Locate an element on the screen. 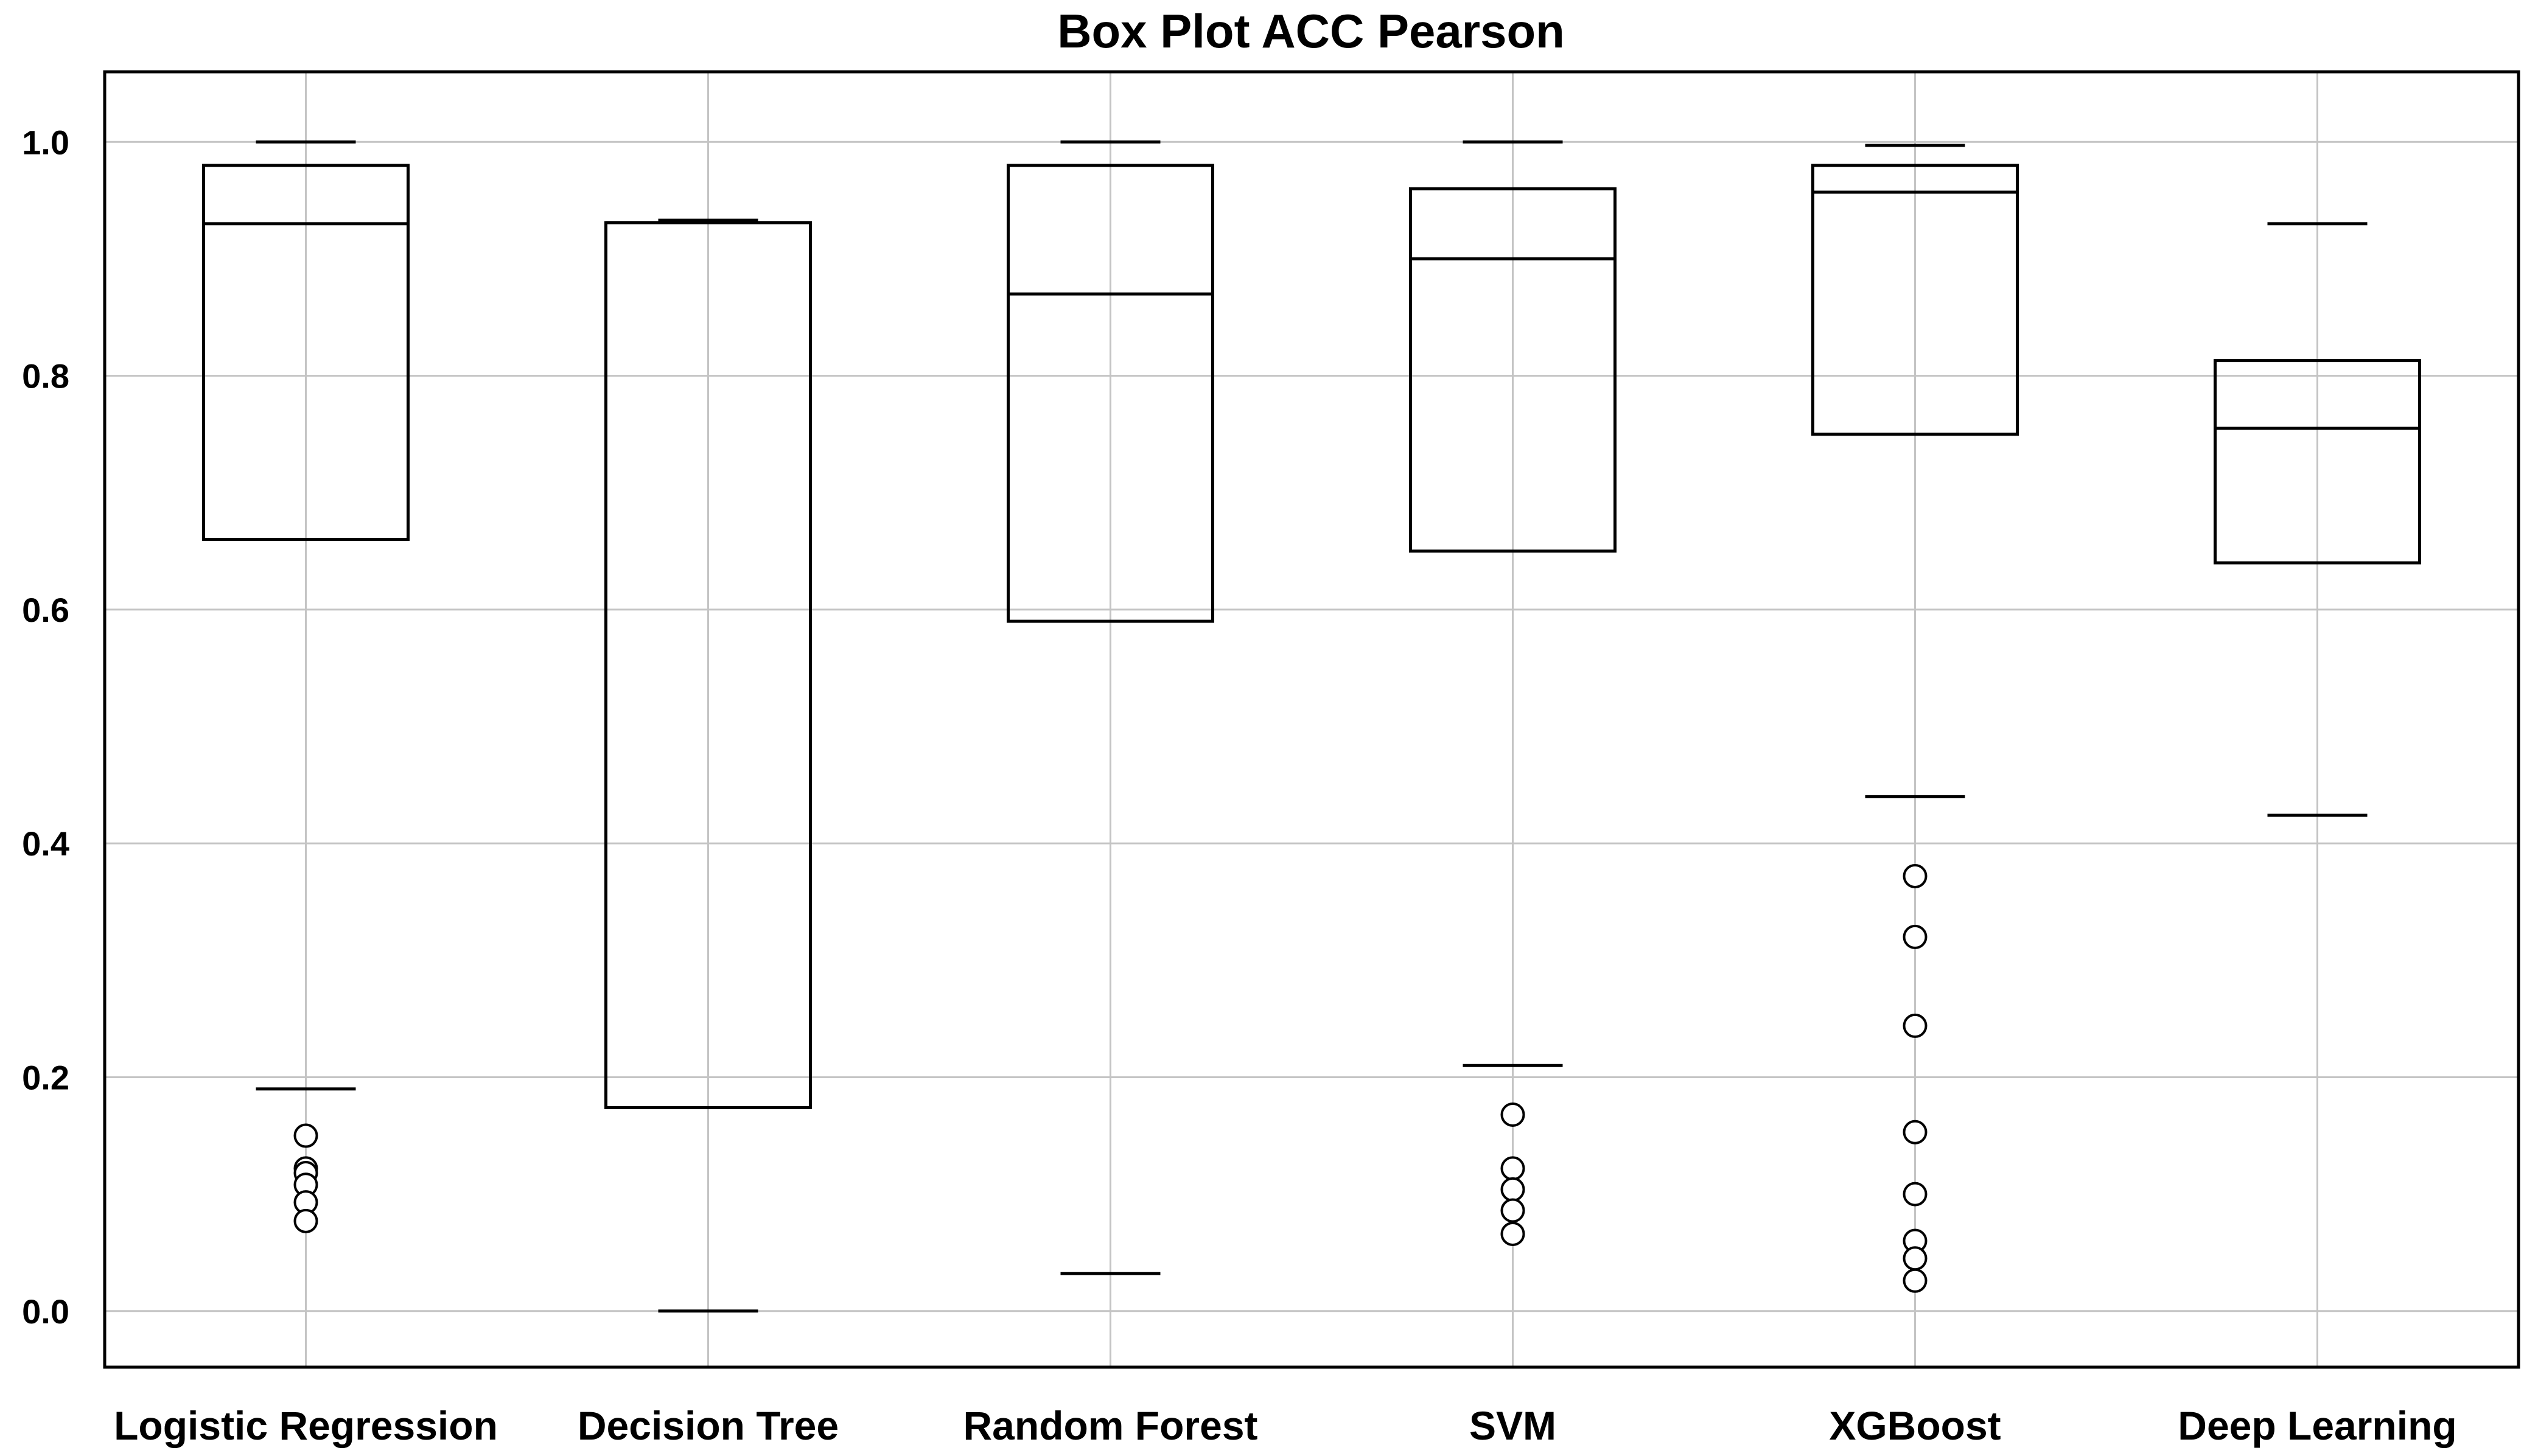  box-xgboost is located at coordinates (1915, 718).